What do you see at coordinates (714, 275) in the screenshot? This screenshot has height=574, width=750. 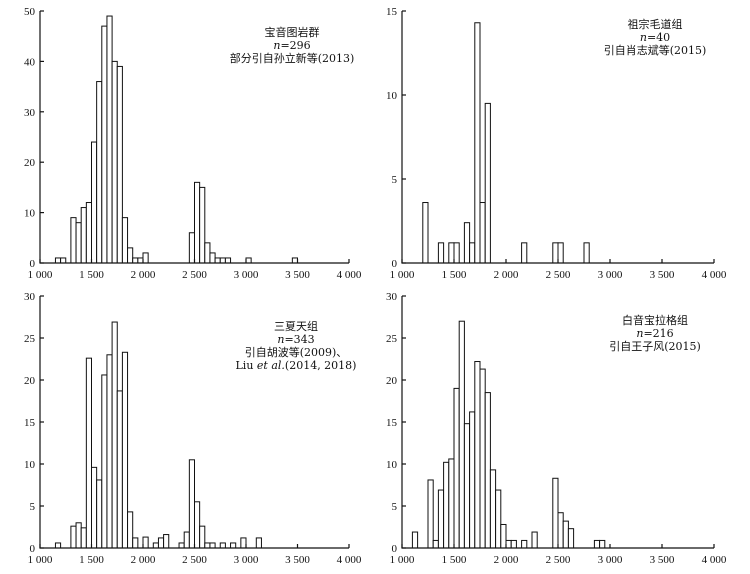 I see `x-tick-label: 4 000` at bounding box center [714, 275].